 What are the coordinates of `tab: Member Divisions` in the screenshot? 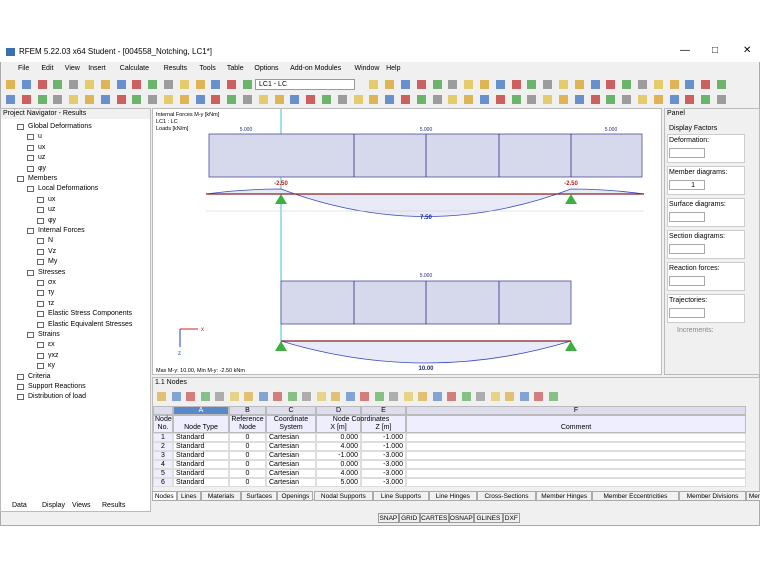 It's located at (712, 496).